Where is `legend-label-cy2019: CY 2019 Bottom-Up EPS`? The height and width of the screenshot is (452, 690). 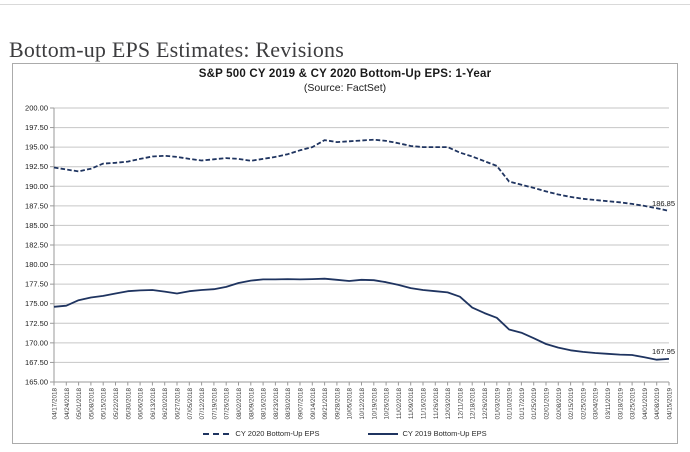
legend-label-cy2019: CY 2019 Bottom-Up EPS is located at coordinates (444, 433).